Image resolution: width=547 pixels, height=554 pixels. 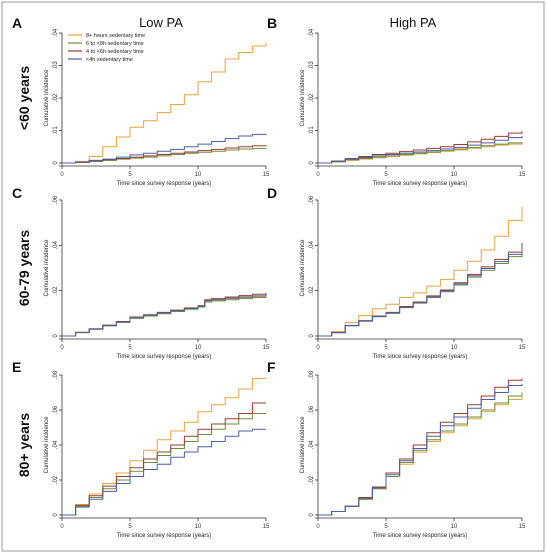 I want to click on y-tick-label-f-1: .02, so click(x=312, y=479).